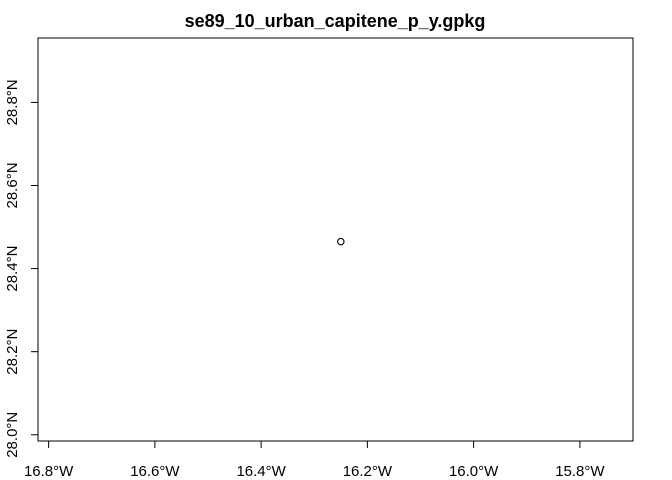  Describe the element at coordinates (12, 185) in the screenshot. I see `y-tick-label: 28.6°N` at that location.